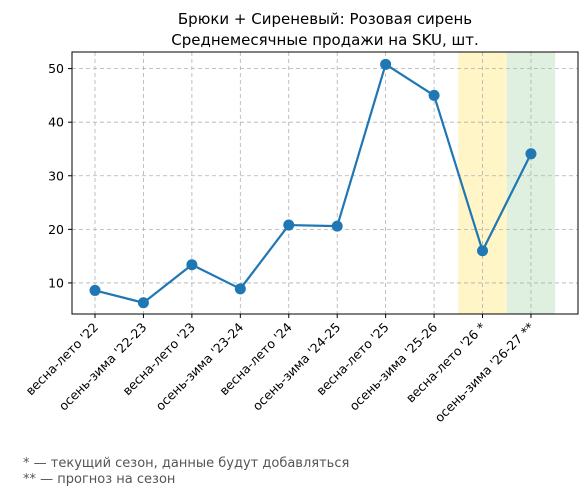 This screenshot has width=588, height=497. I want to click on x-tick-label: осень-зима '24-25, so click(296, 367).